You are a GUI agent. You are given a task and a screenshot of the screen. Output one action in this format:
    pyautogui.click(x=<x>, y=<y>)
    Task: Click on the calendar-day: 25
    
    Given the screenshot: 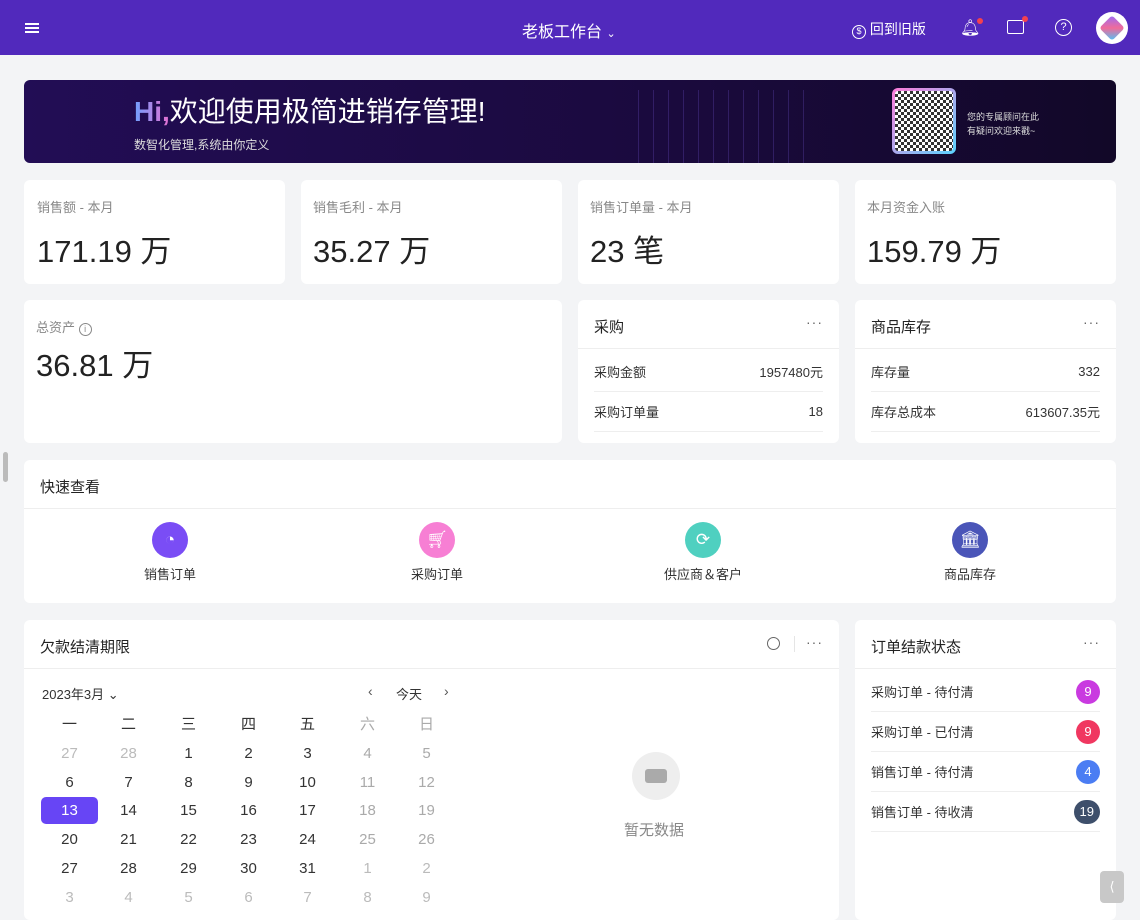 What is the action you would take?
    pyautogui.click(x=367, y=840)
    